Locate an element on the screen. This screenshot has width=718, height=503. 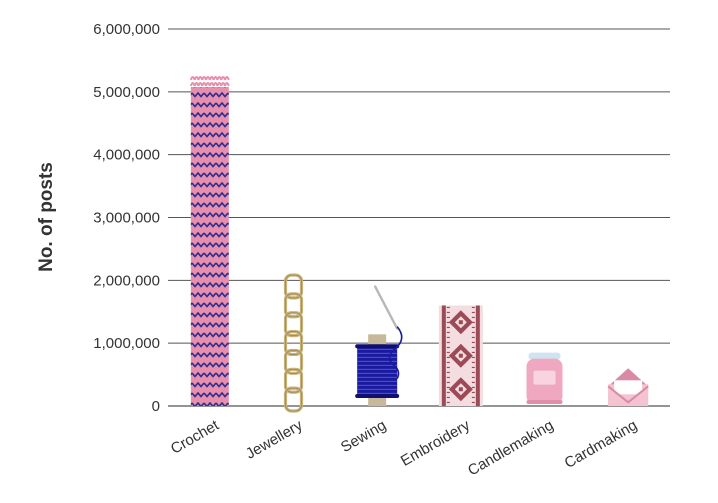
y-tick-label: 0 is located at coordinates (156, 406).